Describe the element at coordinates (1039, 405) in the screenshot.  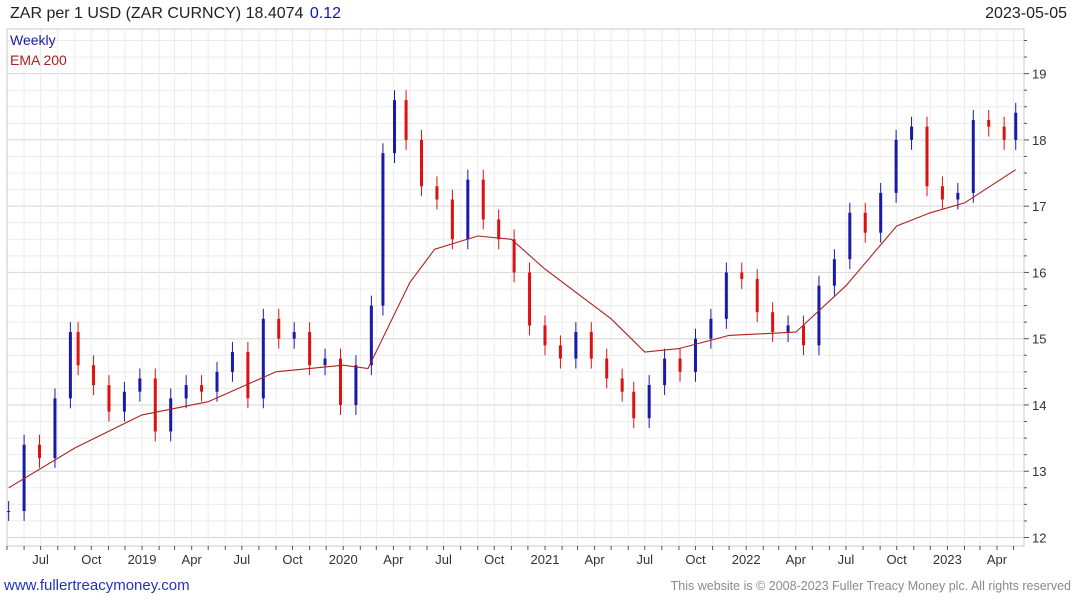
I see `y-tick-label: 14` at that location.